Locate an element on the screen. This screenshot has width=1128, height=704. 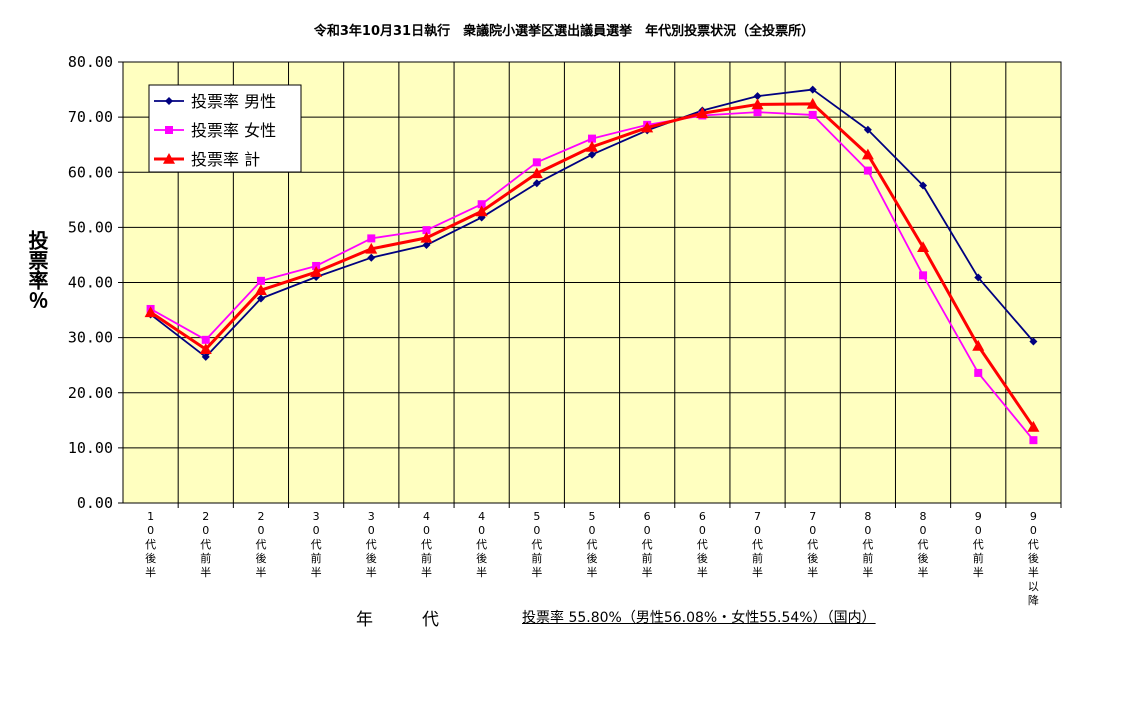
legend-label: 投票率 計 is located at coordinates (225, 159).